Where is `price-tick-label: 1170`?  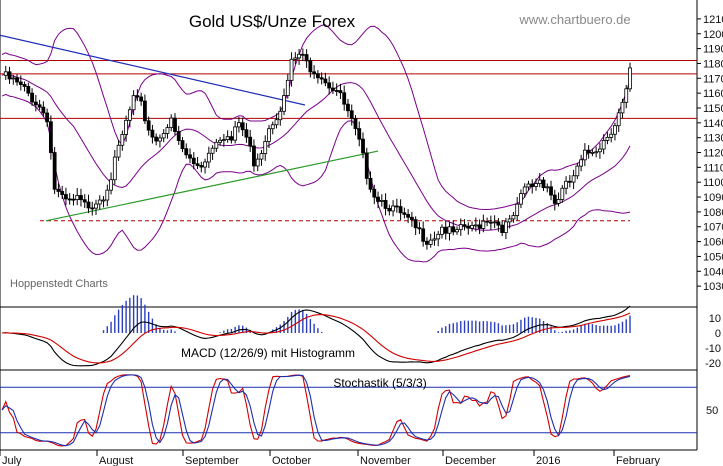 price-tick-label: 1170 is located at coordinates (713, 79).